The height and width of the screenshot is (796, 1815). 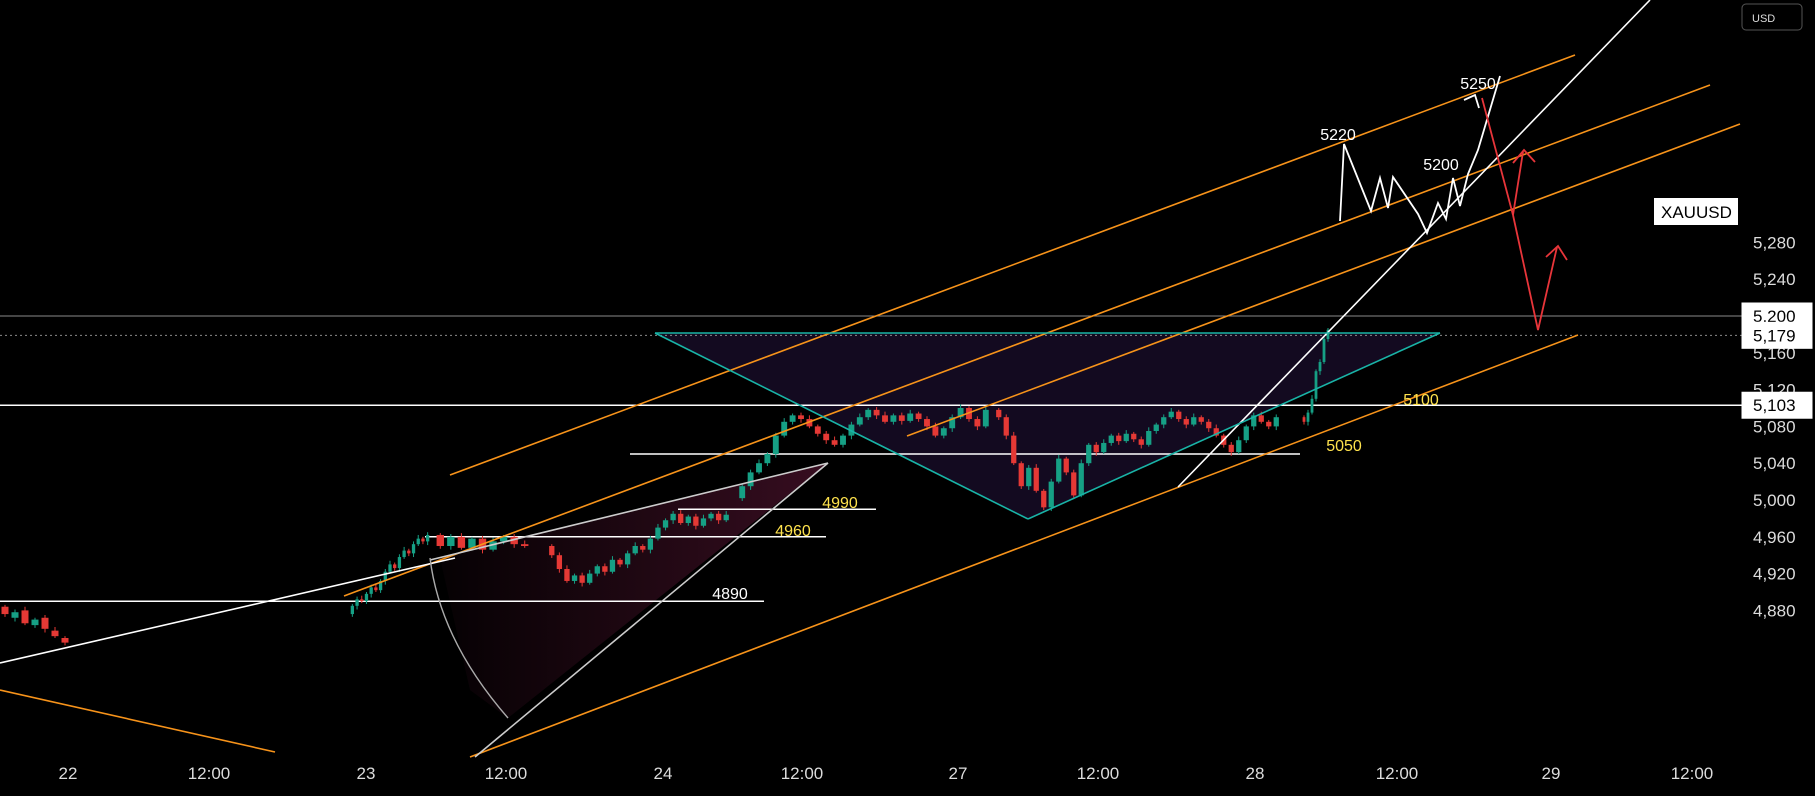 I want to click on pattern-left-line, so click(x=841, y=426).